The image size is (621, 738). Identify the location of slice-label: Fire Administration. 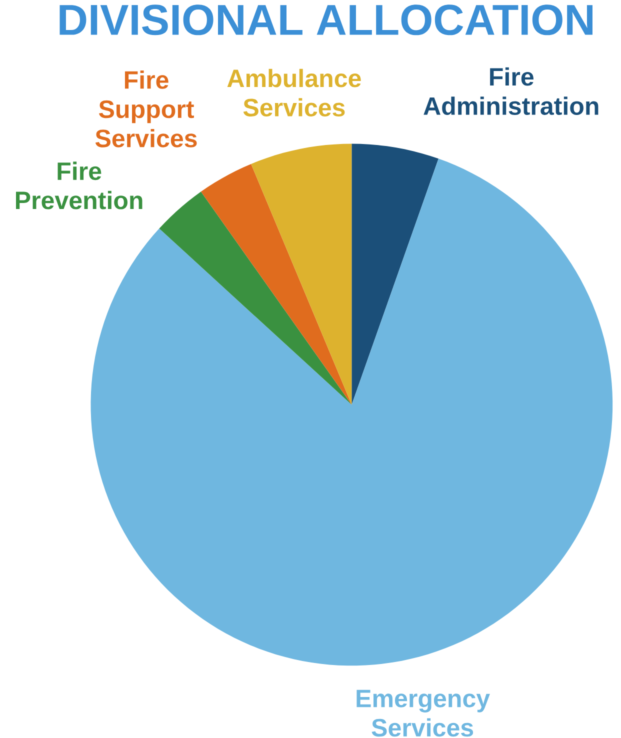
(510, 91).